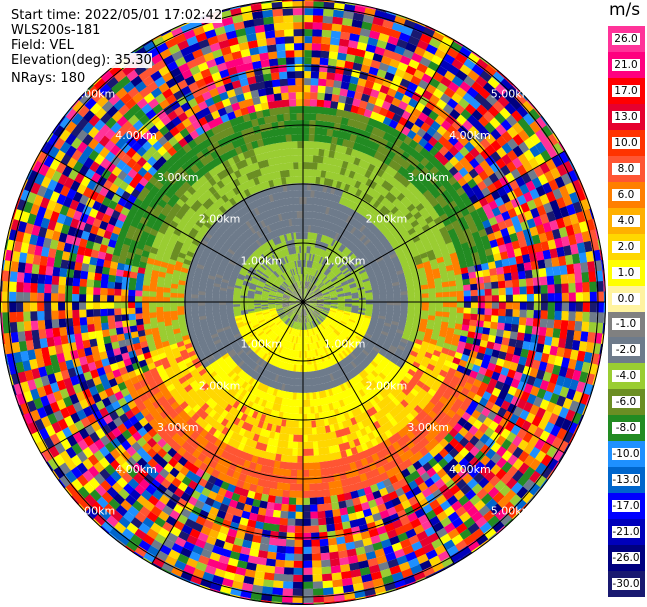 The height and width of the screenshot is (607, 647). I want to click on colorbar-tick-label: 17.0, so click(626, 90).